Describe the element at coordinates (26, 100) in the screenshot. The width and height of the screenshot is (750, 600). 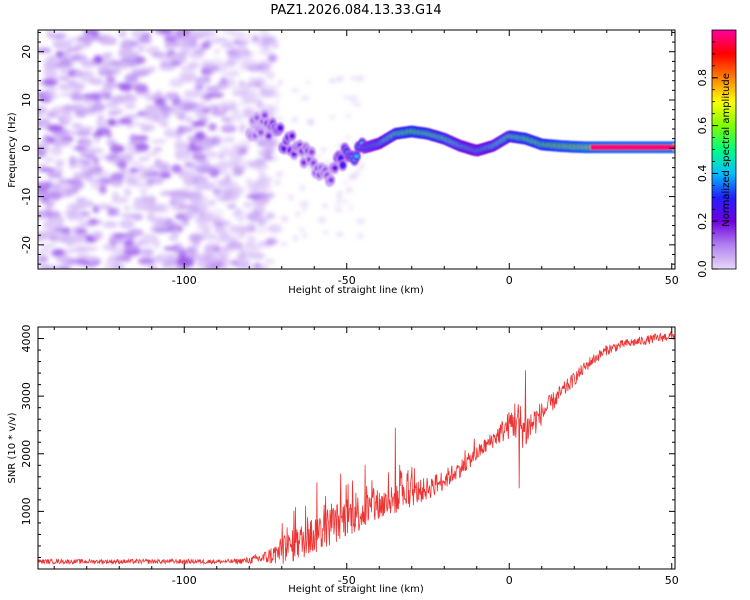
I see `y-tick-label: 10` at that location.